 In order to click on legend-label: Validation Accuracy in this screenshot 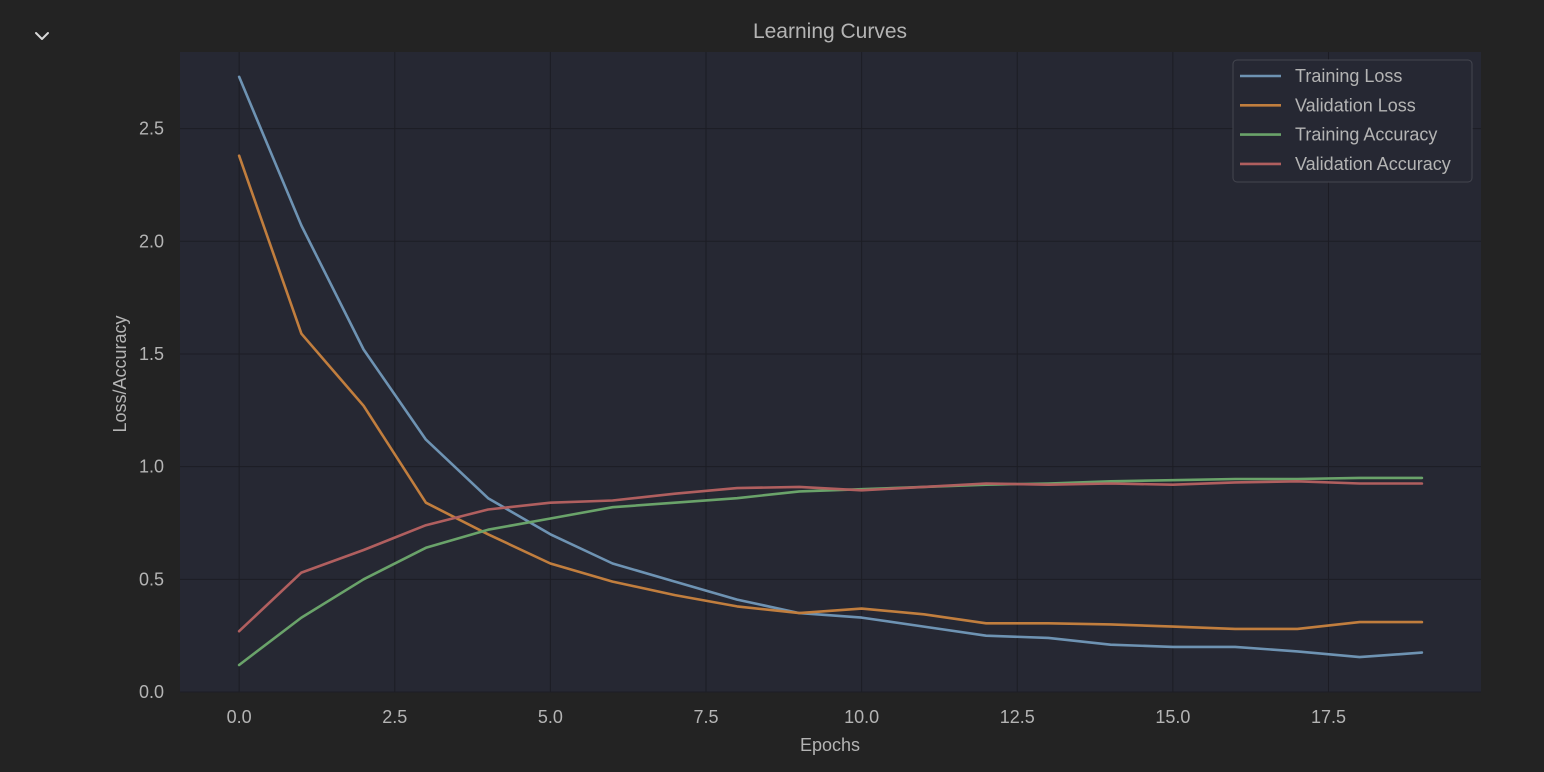, I will do `click(1373, 164)`.